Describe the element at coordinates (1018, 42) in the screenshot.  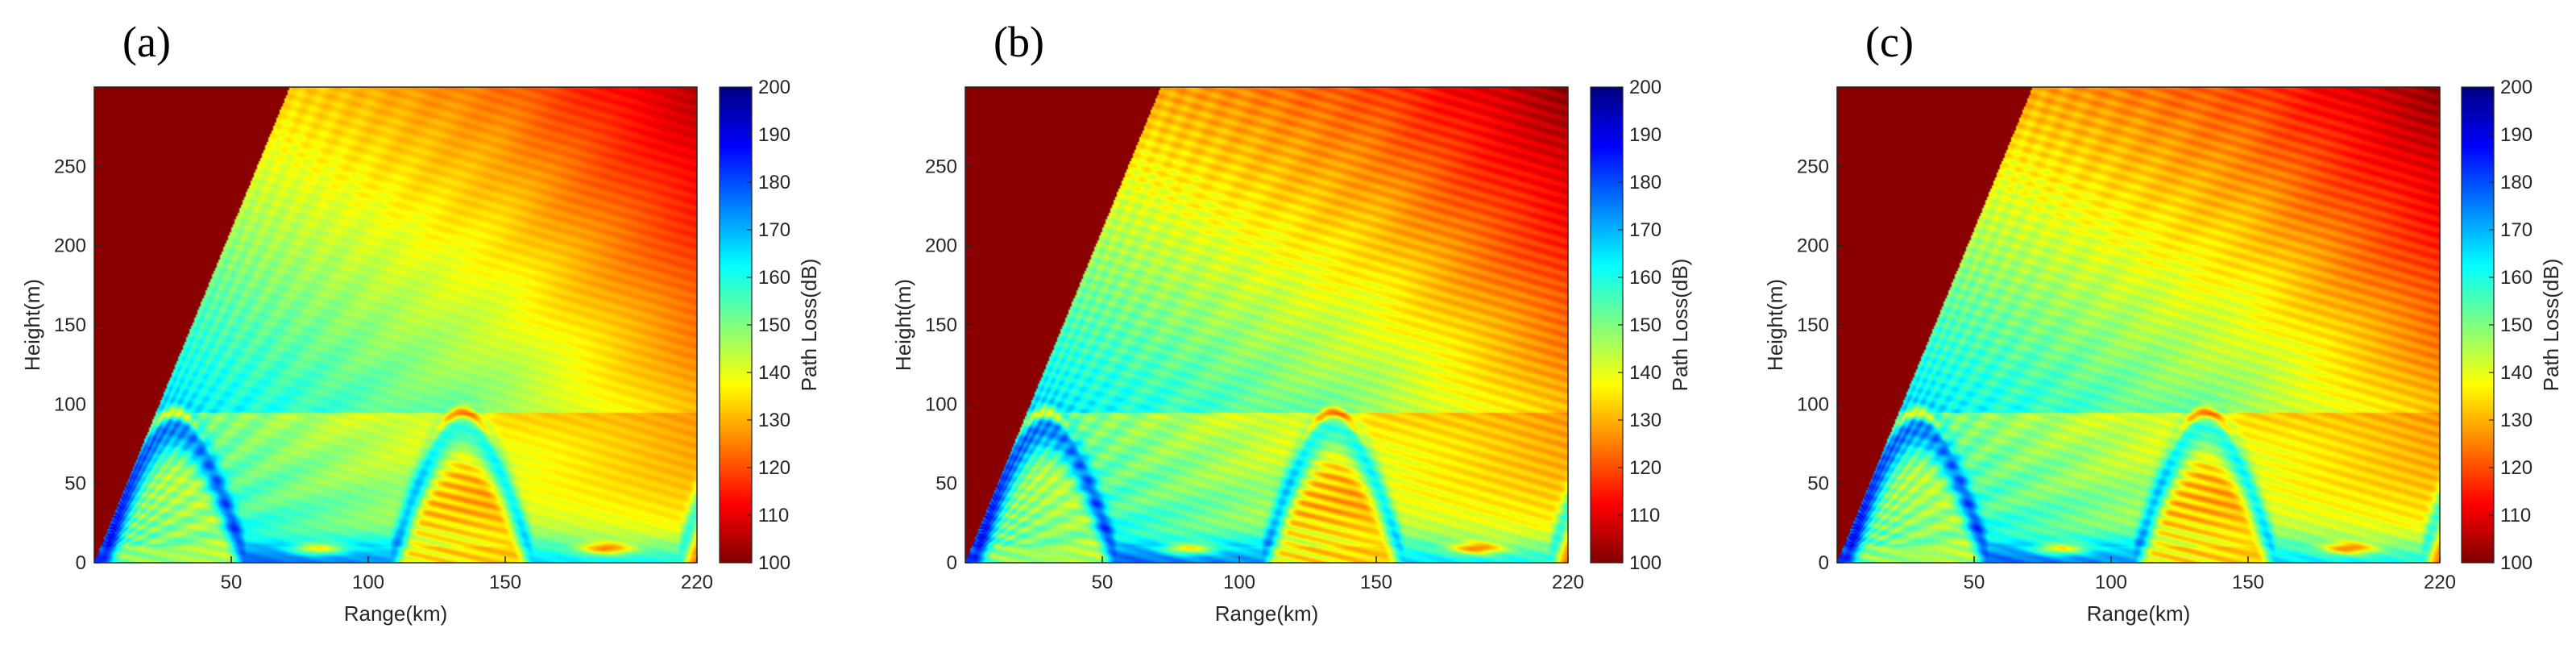
I see `panel-label: (b)` at that location.